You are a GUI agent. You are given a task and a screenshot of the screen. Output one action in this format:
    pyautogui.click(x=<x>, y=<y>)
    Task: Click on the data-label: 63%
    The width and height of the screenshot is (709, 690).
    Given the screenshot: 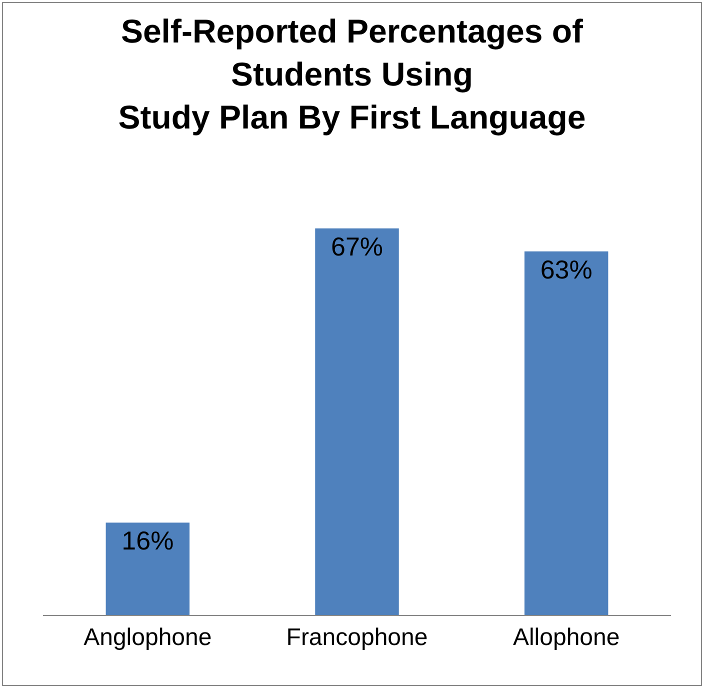 What is the action you would take?
    pyautogui.click(x=566, y=269)
    